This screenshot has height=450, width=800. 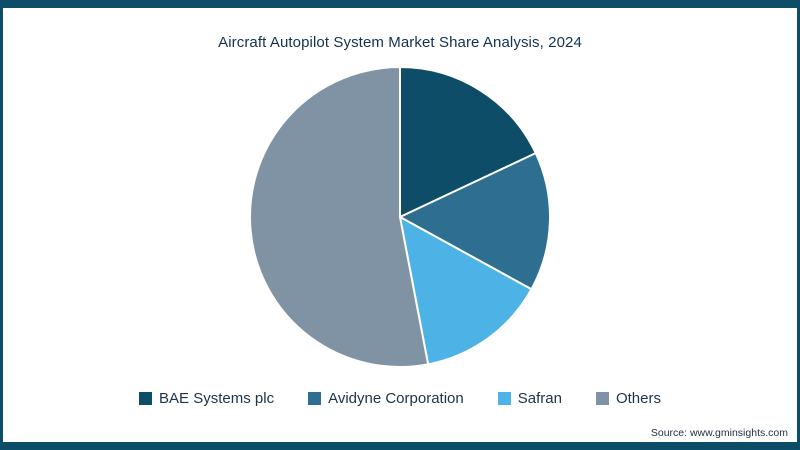 What do you see at coordinates (315, 398) in the screenshot?
I see `legend-swatch-avidyne-corporation` at bounding box center [315, 398].